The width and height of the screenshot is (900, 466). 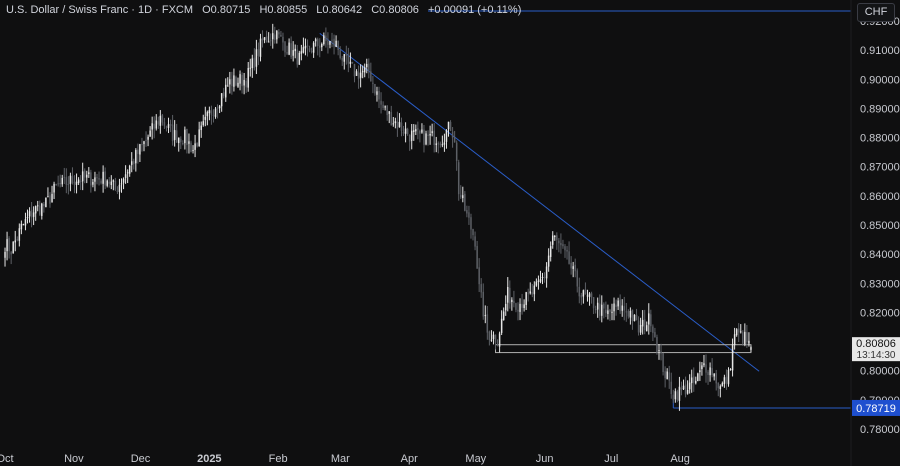 What do you see at coordinates (623, 349) in the screenshot?
I see `support-zone` at bounding box center [623, 349].